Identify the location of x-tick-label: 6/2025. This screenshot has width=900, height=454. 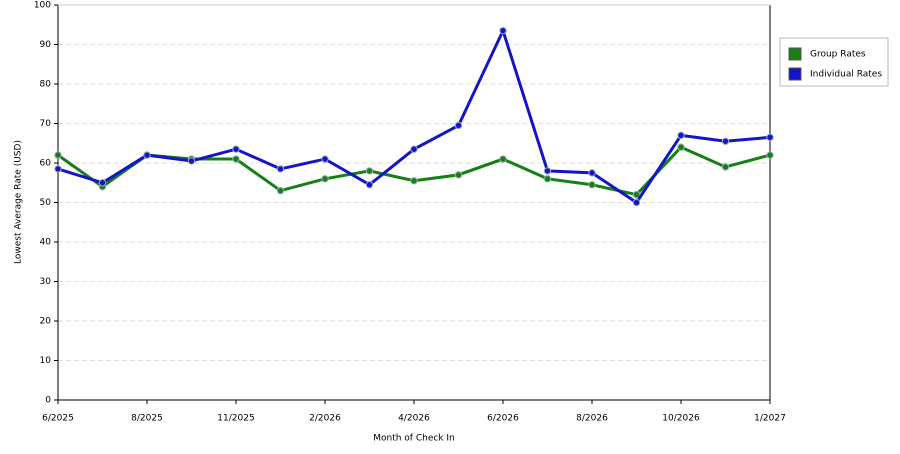
(58, 419).